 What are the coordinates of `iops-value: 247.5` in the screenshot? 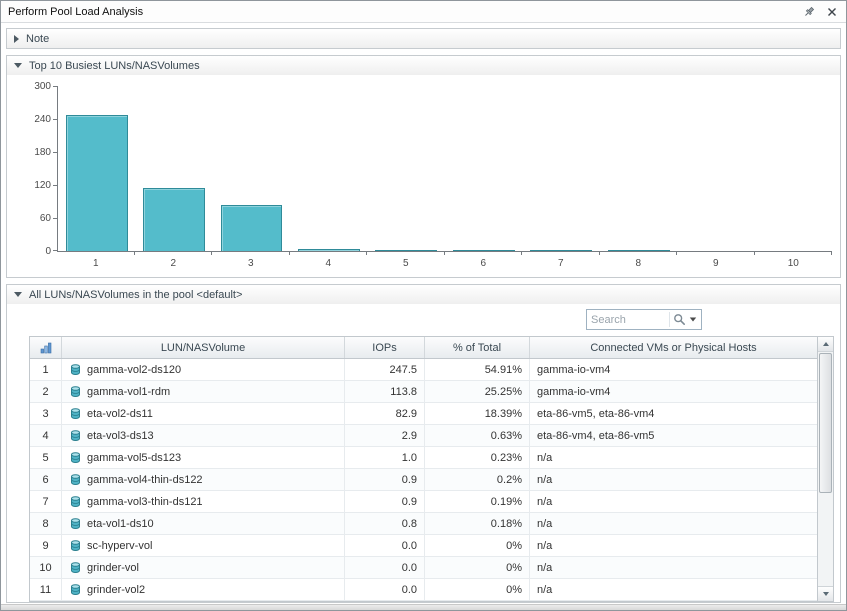 It's located at (403, 369).